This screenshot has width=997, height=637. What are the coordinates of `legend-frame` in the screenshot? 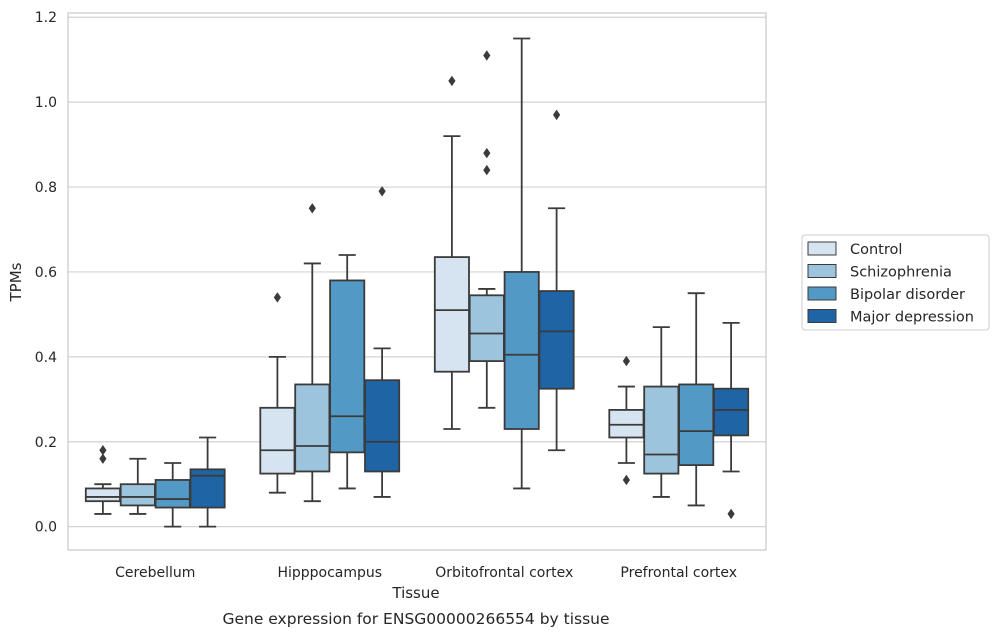 It's located at (895, 282).